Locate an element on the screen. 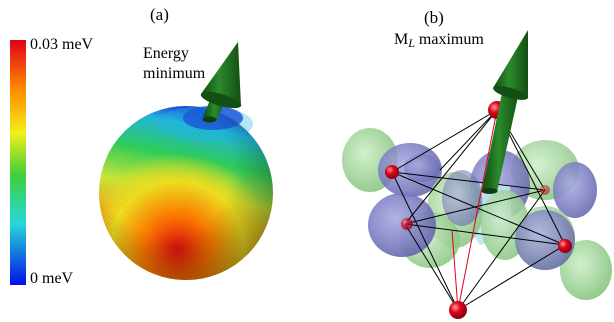  ml-annotation-suffix: maximum is located at coordinates (449, 39).